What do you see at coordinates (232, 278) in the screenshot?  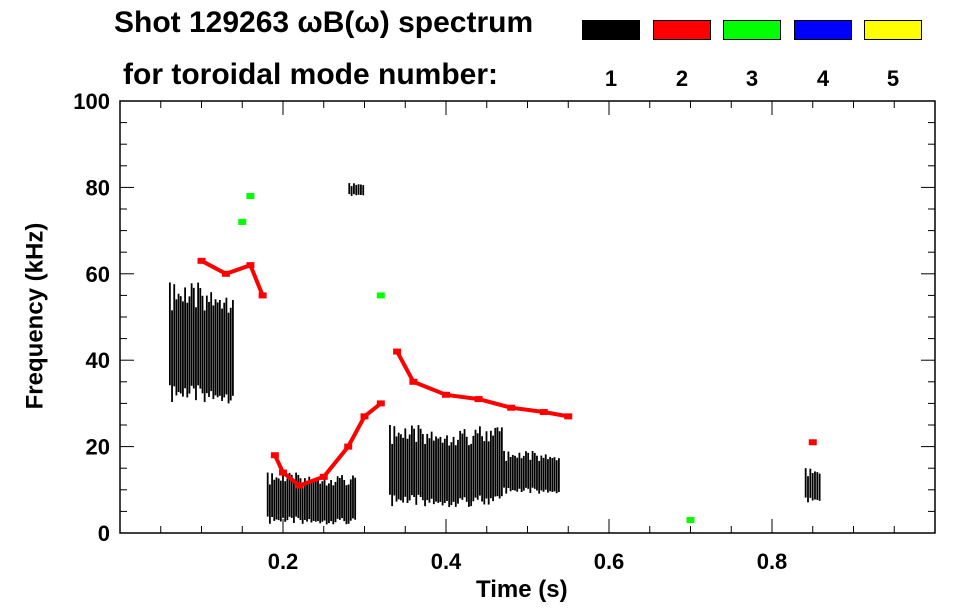 I see `spectrum-ridge` at bounding box center [232, 278].